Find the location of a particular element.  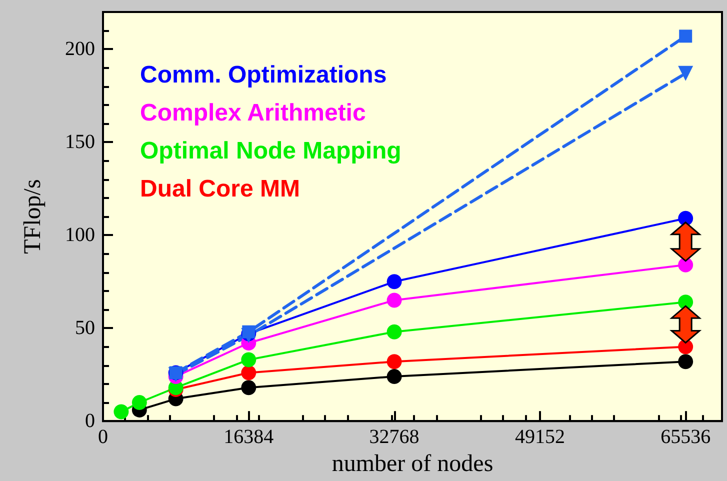

x-axis-title: number of nodes is located at coordinates (413, 464).